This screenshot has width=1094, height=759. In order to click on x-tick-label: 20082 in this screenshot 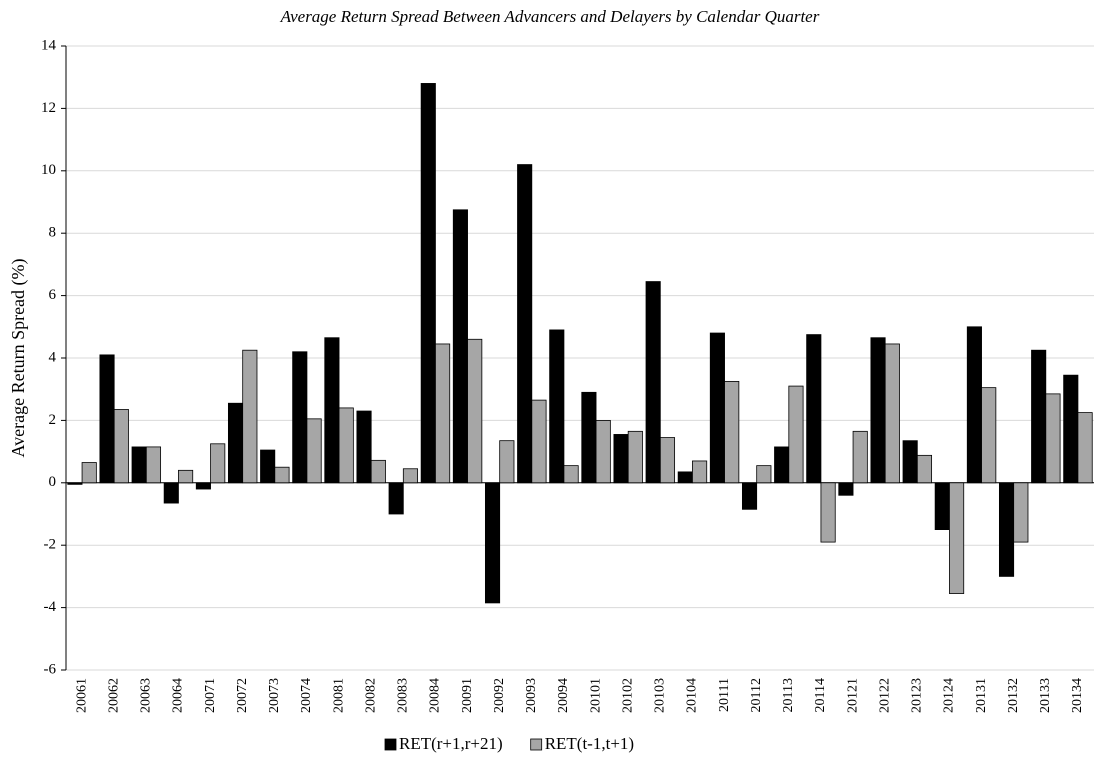, I will do `click(370, 695)`.